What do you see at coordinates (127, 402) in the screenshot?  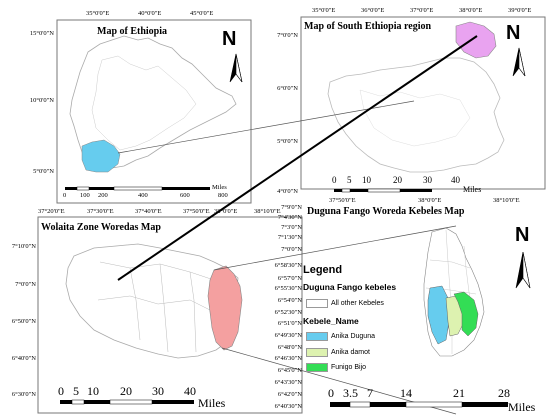 I see `scale-bar-wolaita` at bounding box center [127, 402].